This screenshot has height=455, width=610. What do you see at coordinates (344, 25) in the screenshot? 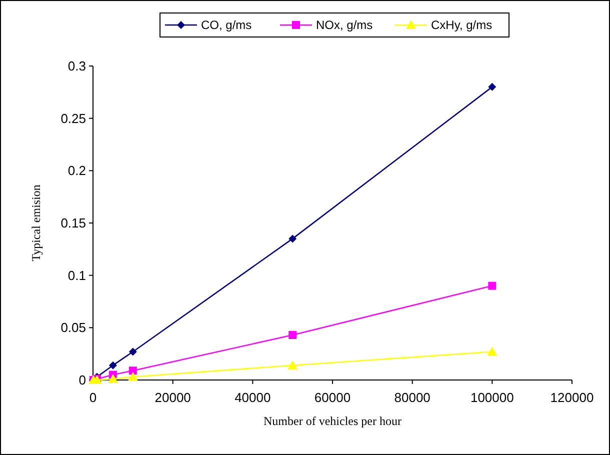
I see `legend-label: NOx, g/ms` at bounding box center [344, 25].